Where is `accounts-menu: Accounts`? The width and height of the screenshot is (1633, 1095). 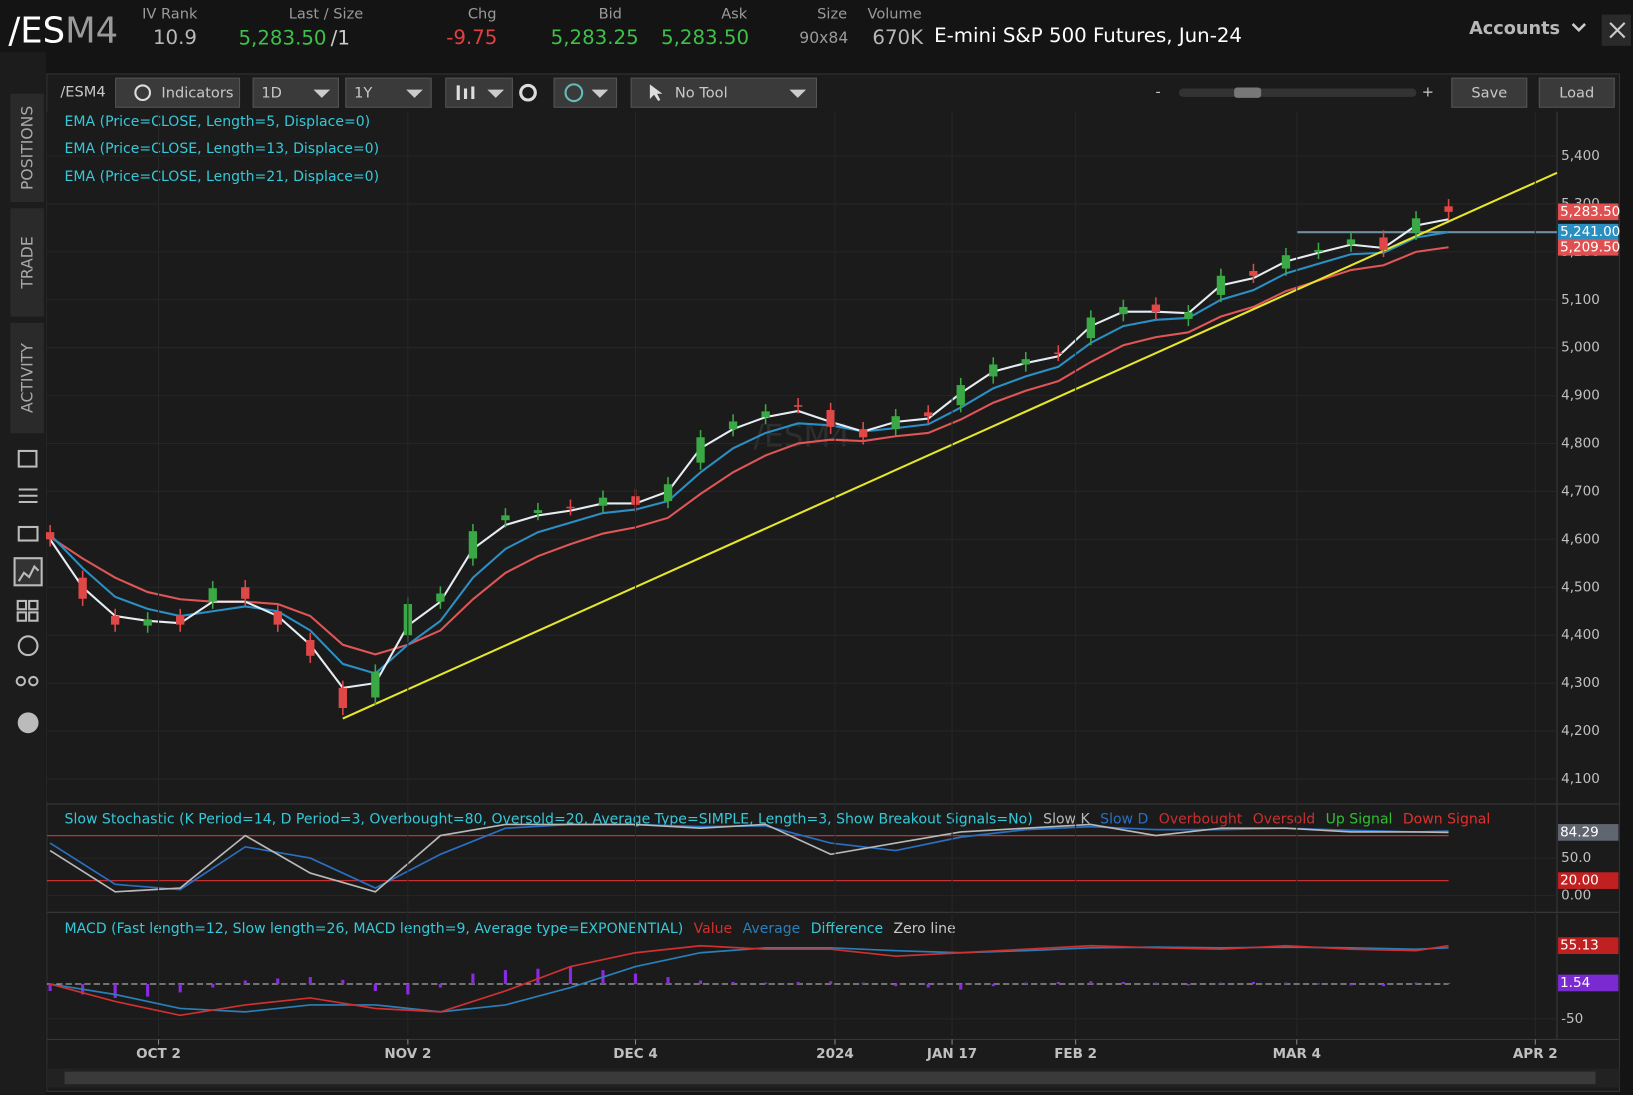
accounts-menu: Accounts is located at coordinates (1514, 29).